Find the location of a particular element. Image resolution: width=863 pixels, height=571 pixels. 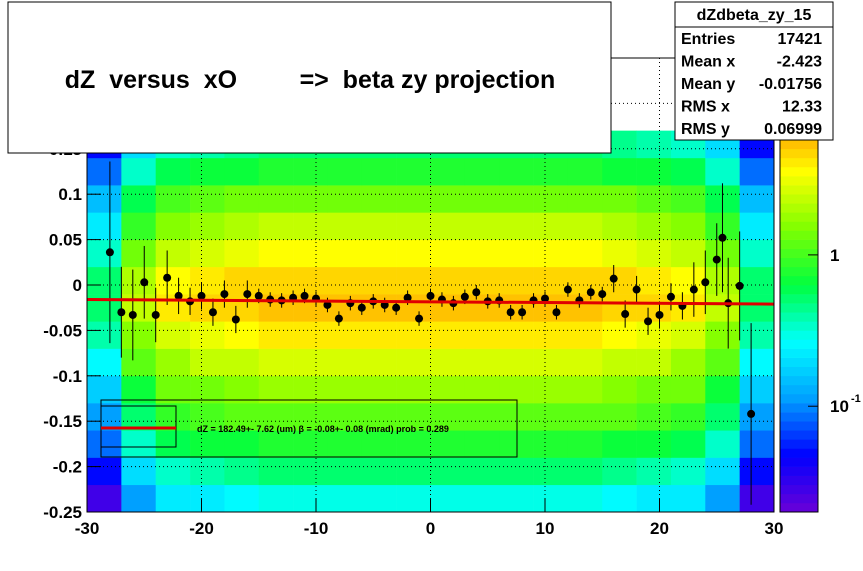

stats-label: Mean x is located at coordinates (708, 62).